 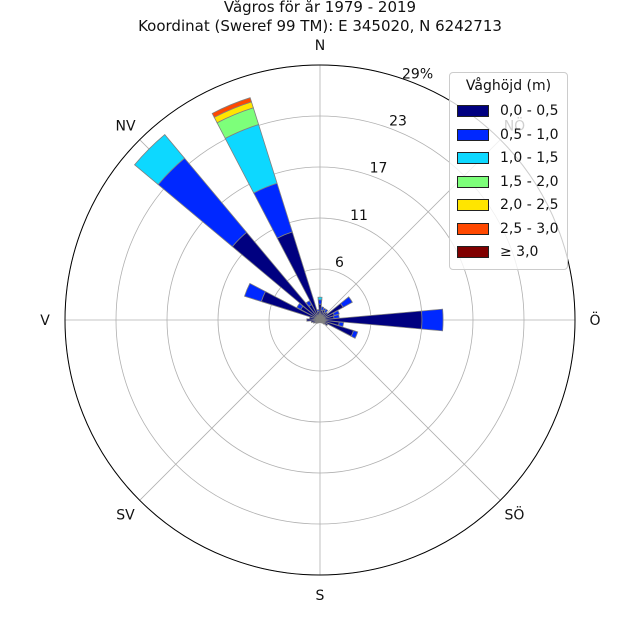 I want to click on direction-label-se: SÖ, so click(x=515, y=514).